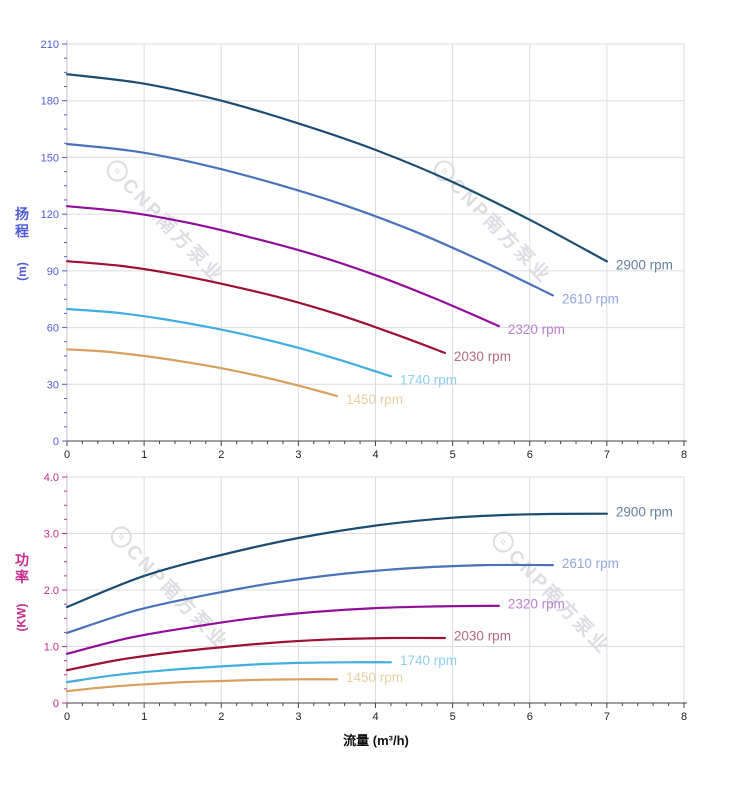 This screenshot has width=752, height=797. What do you see at coordinates (336, 560) in the screenshot?
I see `power-chart-curve-2900rpm` at bounding box center [336, 560].